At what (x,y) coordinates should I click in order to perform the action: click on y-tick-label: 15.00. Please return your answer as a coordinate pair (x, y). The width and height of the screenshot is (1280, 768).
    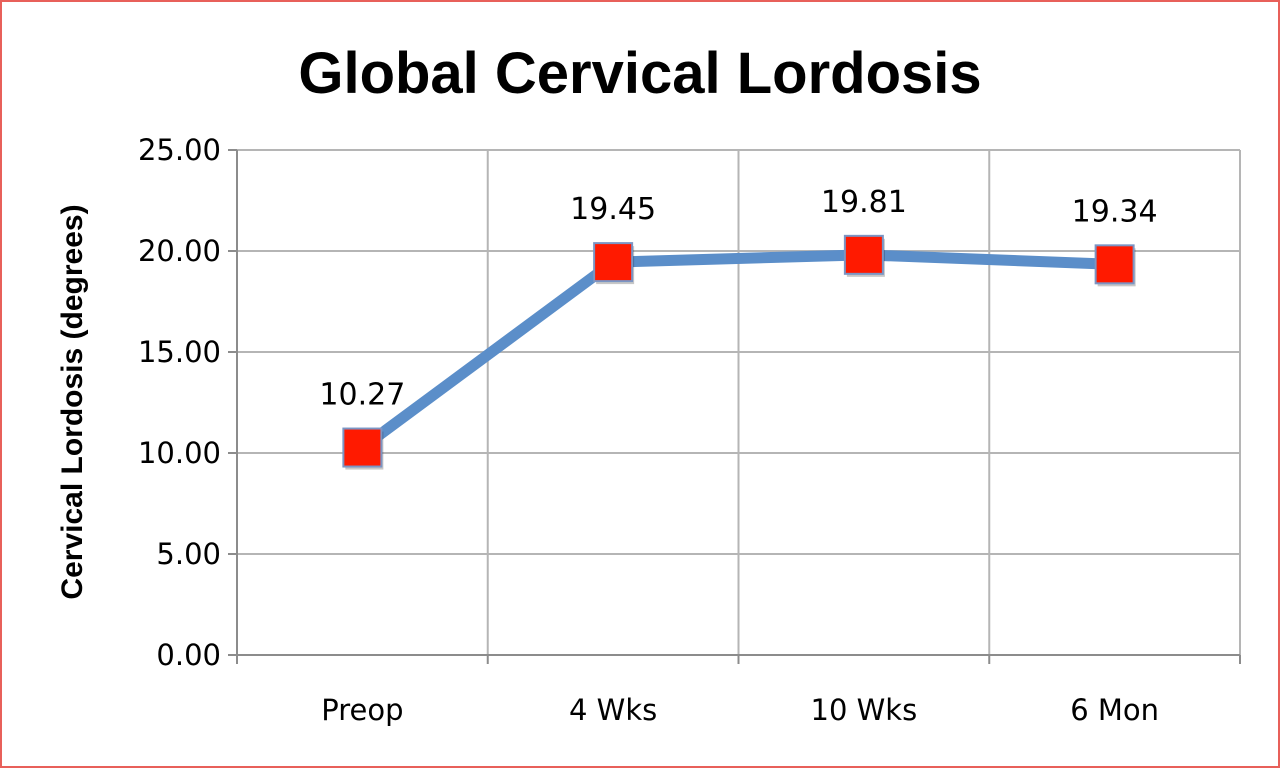
    Looking at the image, I should click on (179, 352).